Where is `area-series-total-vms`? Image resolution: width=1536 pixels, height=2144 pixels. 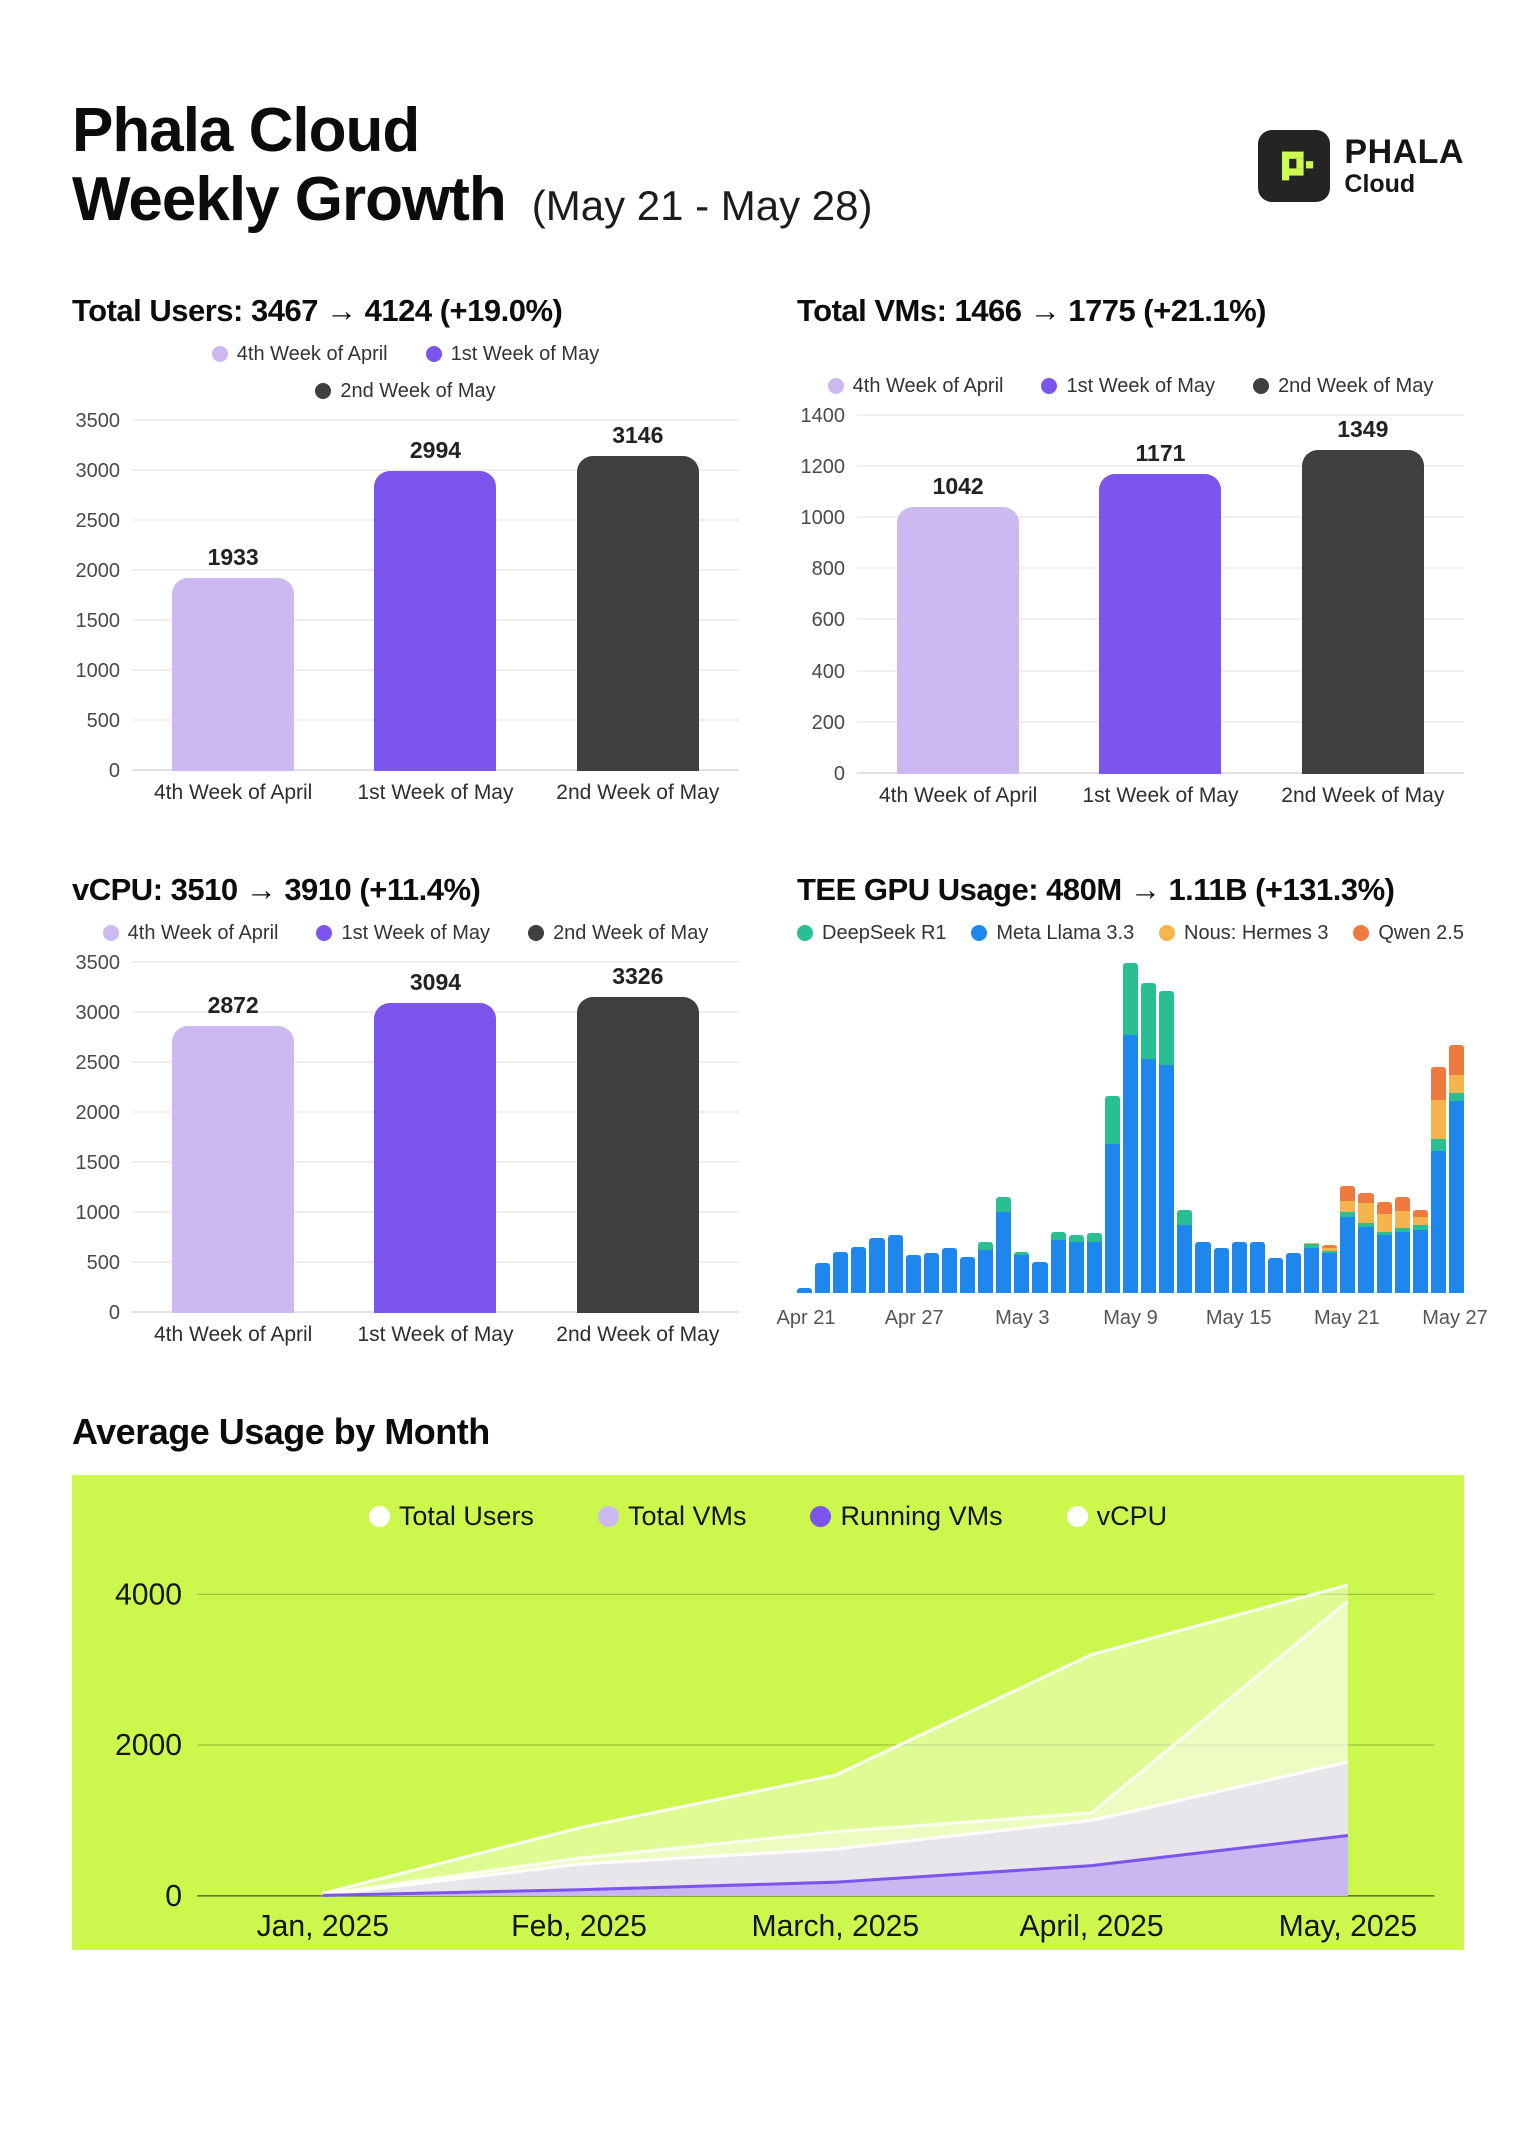 area-series-total-vms is located at coordinates (835, 1828).